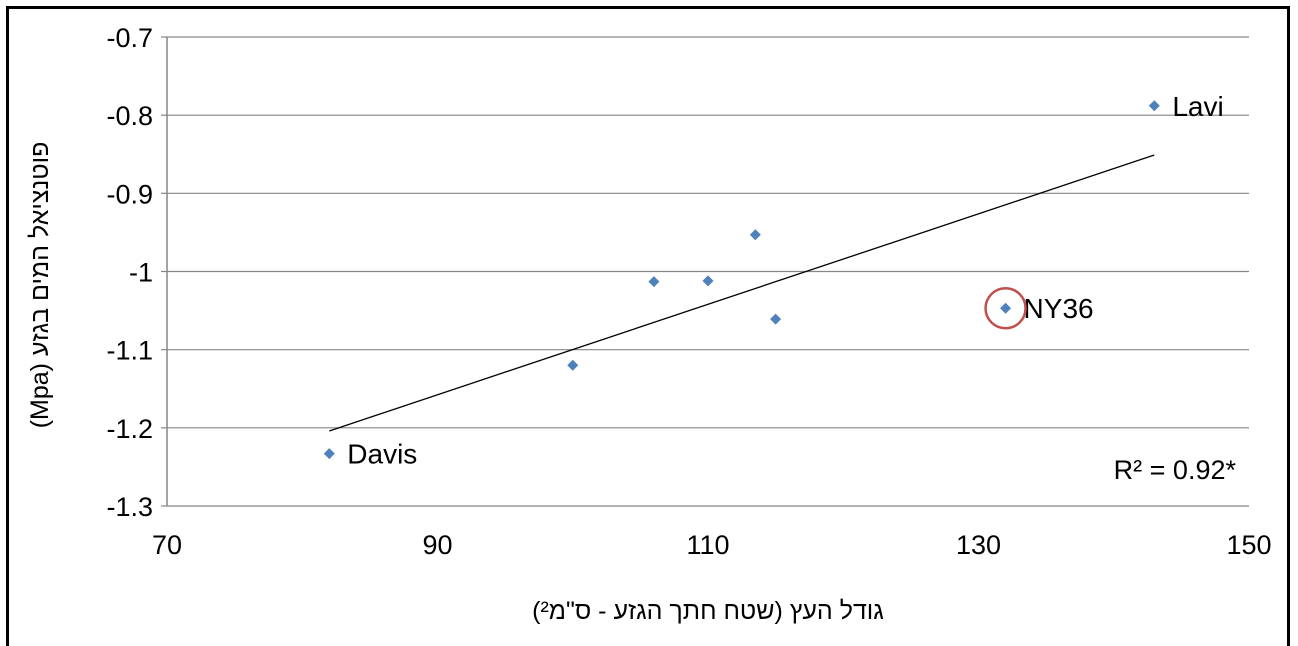  What do you see at coordinates (129, 194) in the screenshot?
I see `y-tick-label: -0.9` at bounding box center [129, 194].